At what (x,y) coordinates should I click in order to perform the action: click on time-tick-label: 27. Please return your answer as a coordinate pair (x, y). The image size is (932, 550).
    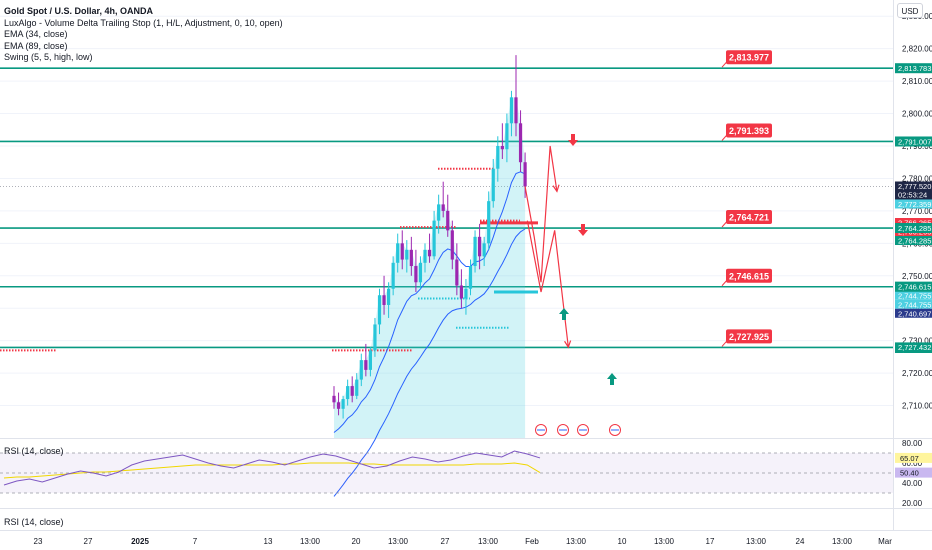
    Looking at the image, I should click on (445, 541).